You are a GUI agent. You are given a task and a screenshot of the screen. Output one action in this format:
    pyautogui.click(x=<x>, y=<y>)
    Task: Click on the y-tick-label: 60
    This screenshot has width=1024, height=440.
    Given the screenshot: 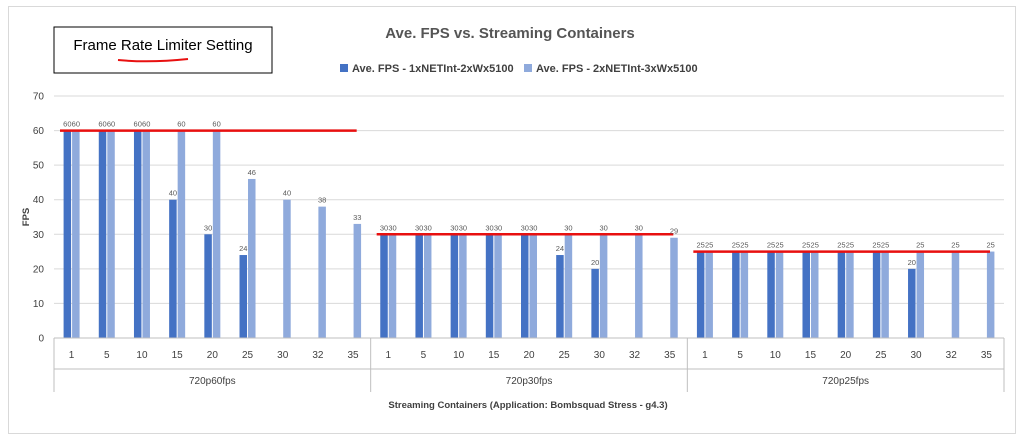 What is the action you would take?
    pyautogui.click(x=39, y=131)
    